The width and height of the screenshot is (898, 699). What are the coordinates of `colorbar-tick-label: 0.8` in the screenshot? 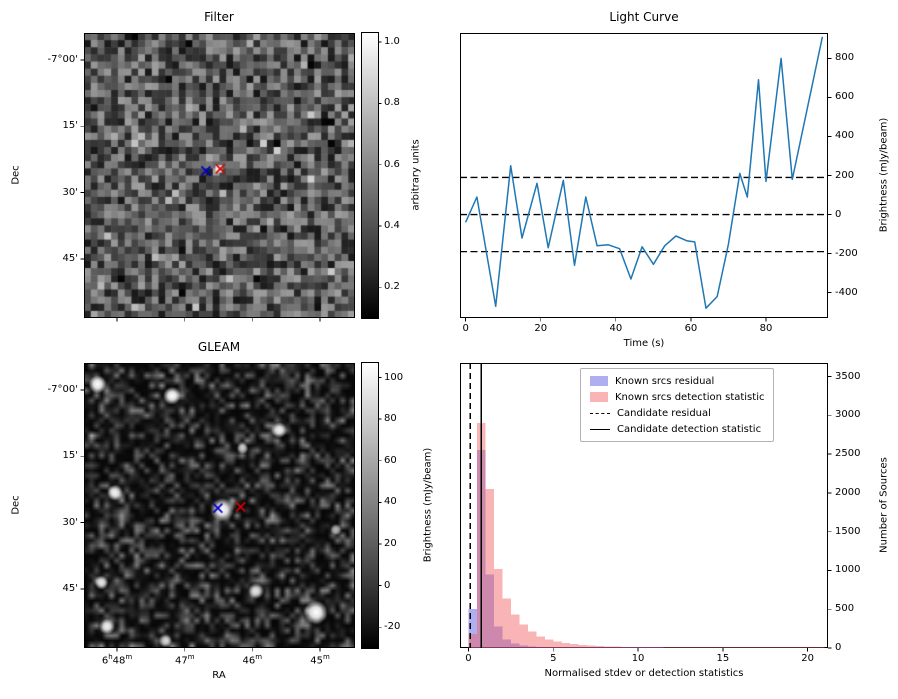 It's located at (392, 103).